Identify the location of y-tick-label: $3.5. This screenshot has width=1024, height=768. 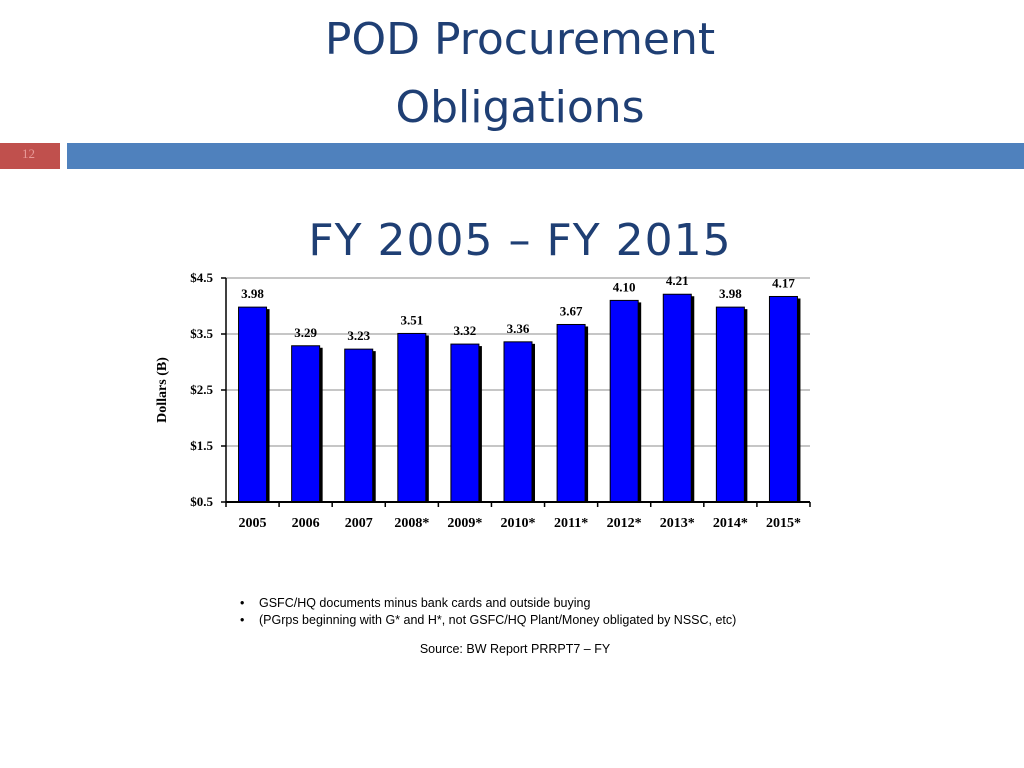
(201, 333).